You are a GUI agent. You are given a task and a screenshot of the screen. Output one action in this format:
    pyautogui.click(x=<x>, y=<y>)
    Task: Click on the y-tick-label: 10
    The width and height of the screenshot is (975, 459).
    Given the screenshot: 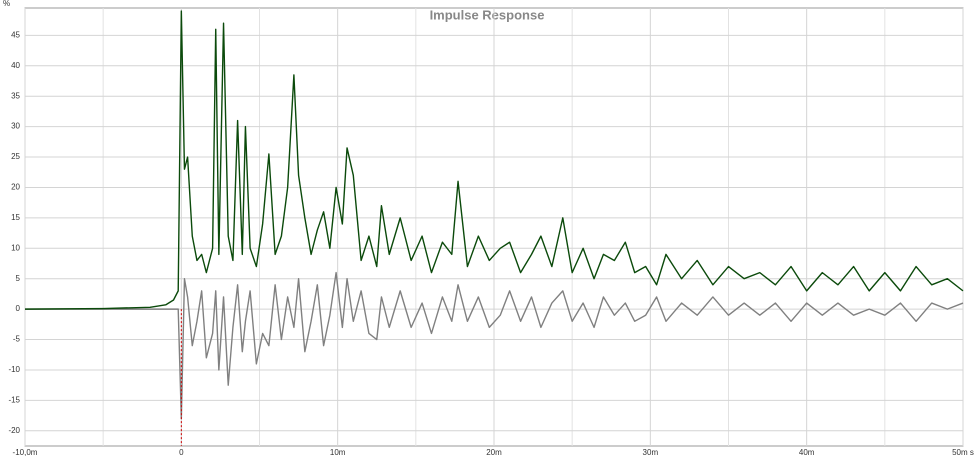 What is the action you would take?
    pyautogui.click(x=15, y=247)
    